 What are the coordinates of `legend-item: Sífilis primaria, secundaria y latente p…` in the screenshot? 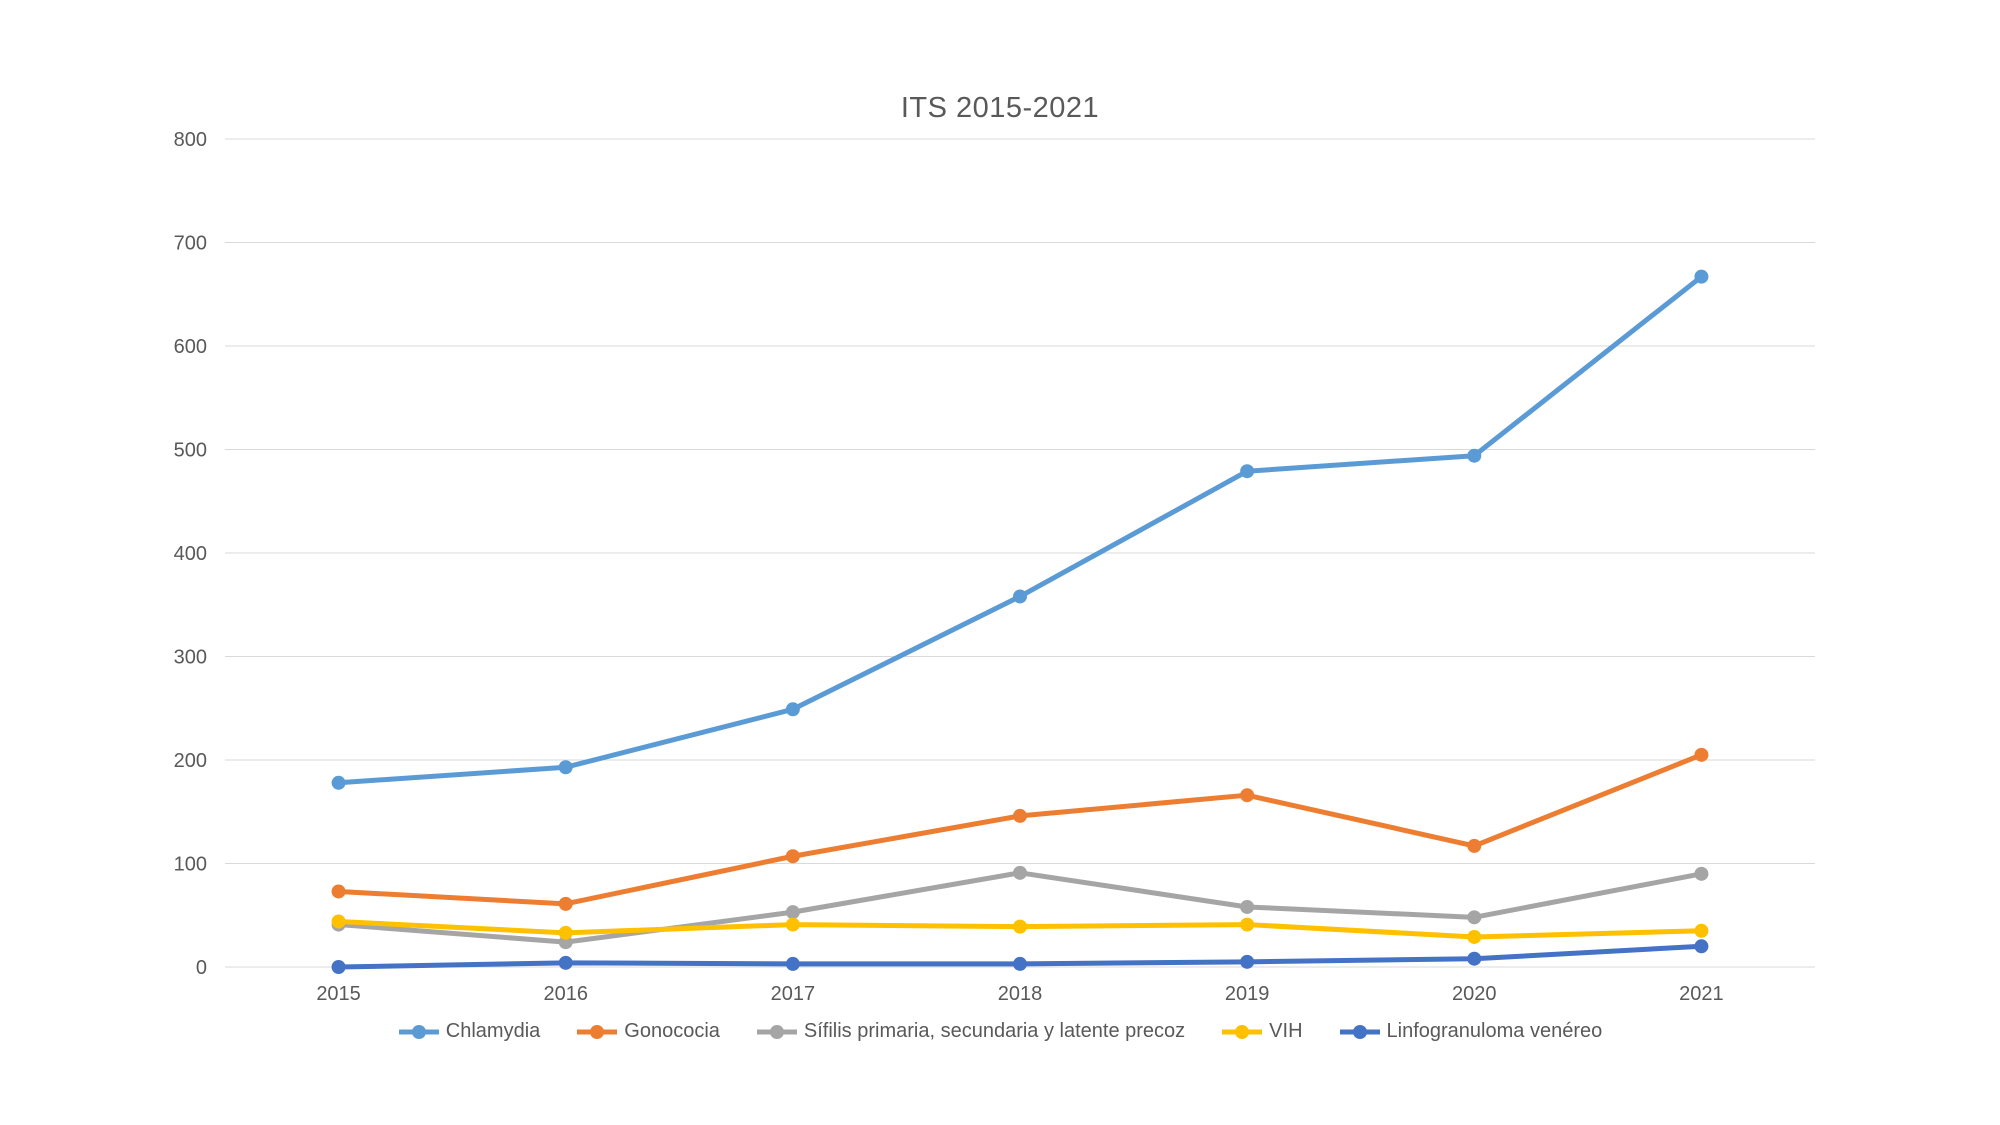 It's located at (970, 1031).